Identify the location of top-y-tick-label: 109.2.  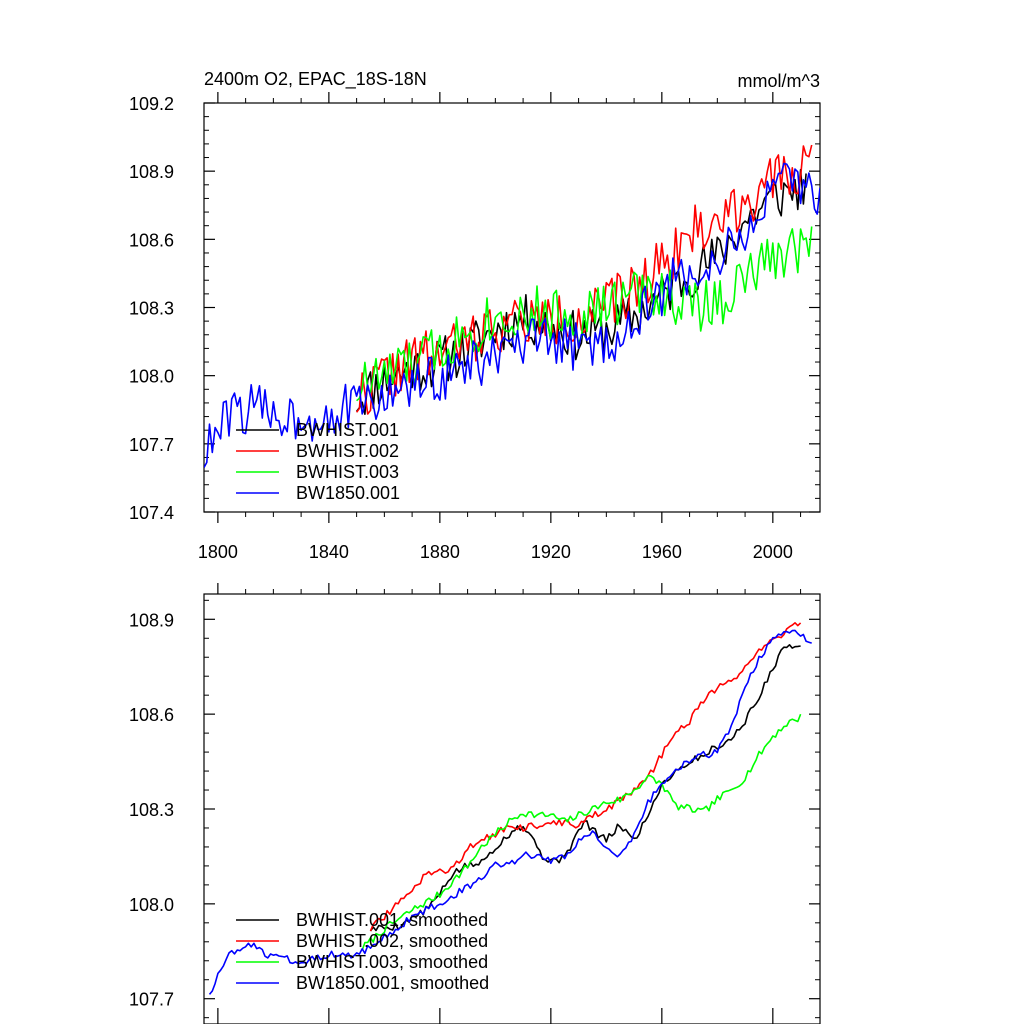
(151, 104).